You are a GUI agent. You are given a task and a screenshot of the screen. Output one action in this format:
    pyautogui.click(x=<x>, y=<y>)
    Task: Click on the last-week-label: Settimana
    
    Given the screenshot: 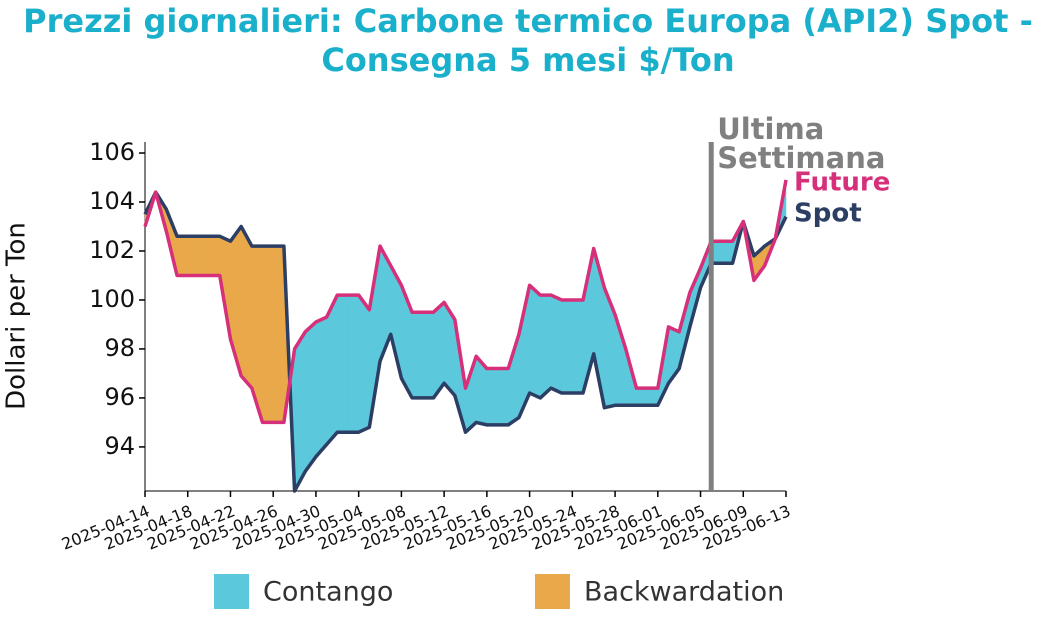 What is the action you would take?
    pyautogui.click(x=801, y=158)
    